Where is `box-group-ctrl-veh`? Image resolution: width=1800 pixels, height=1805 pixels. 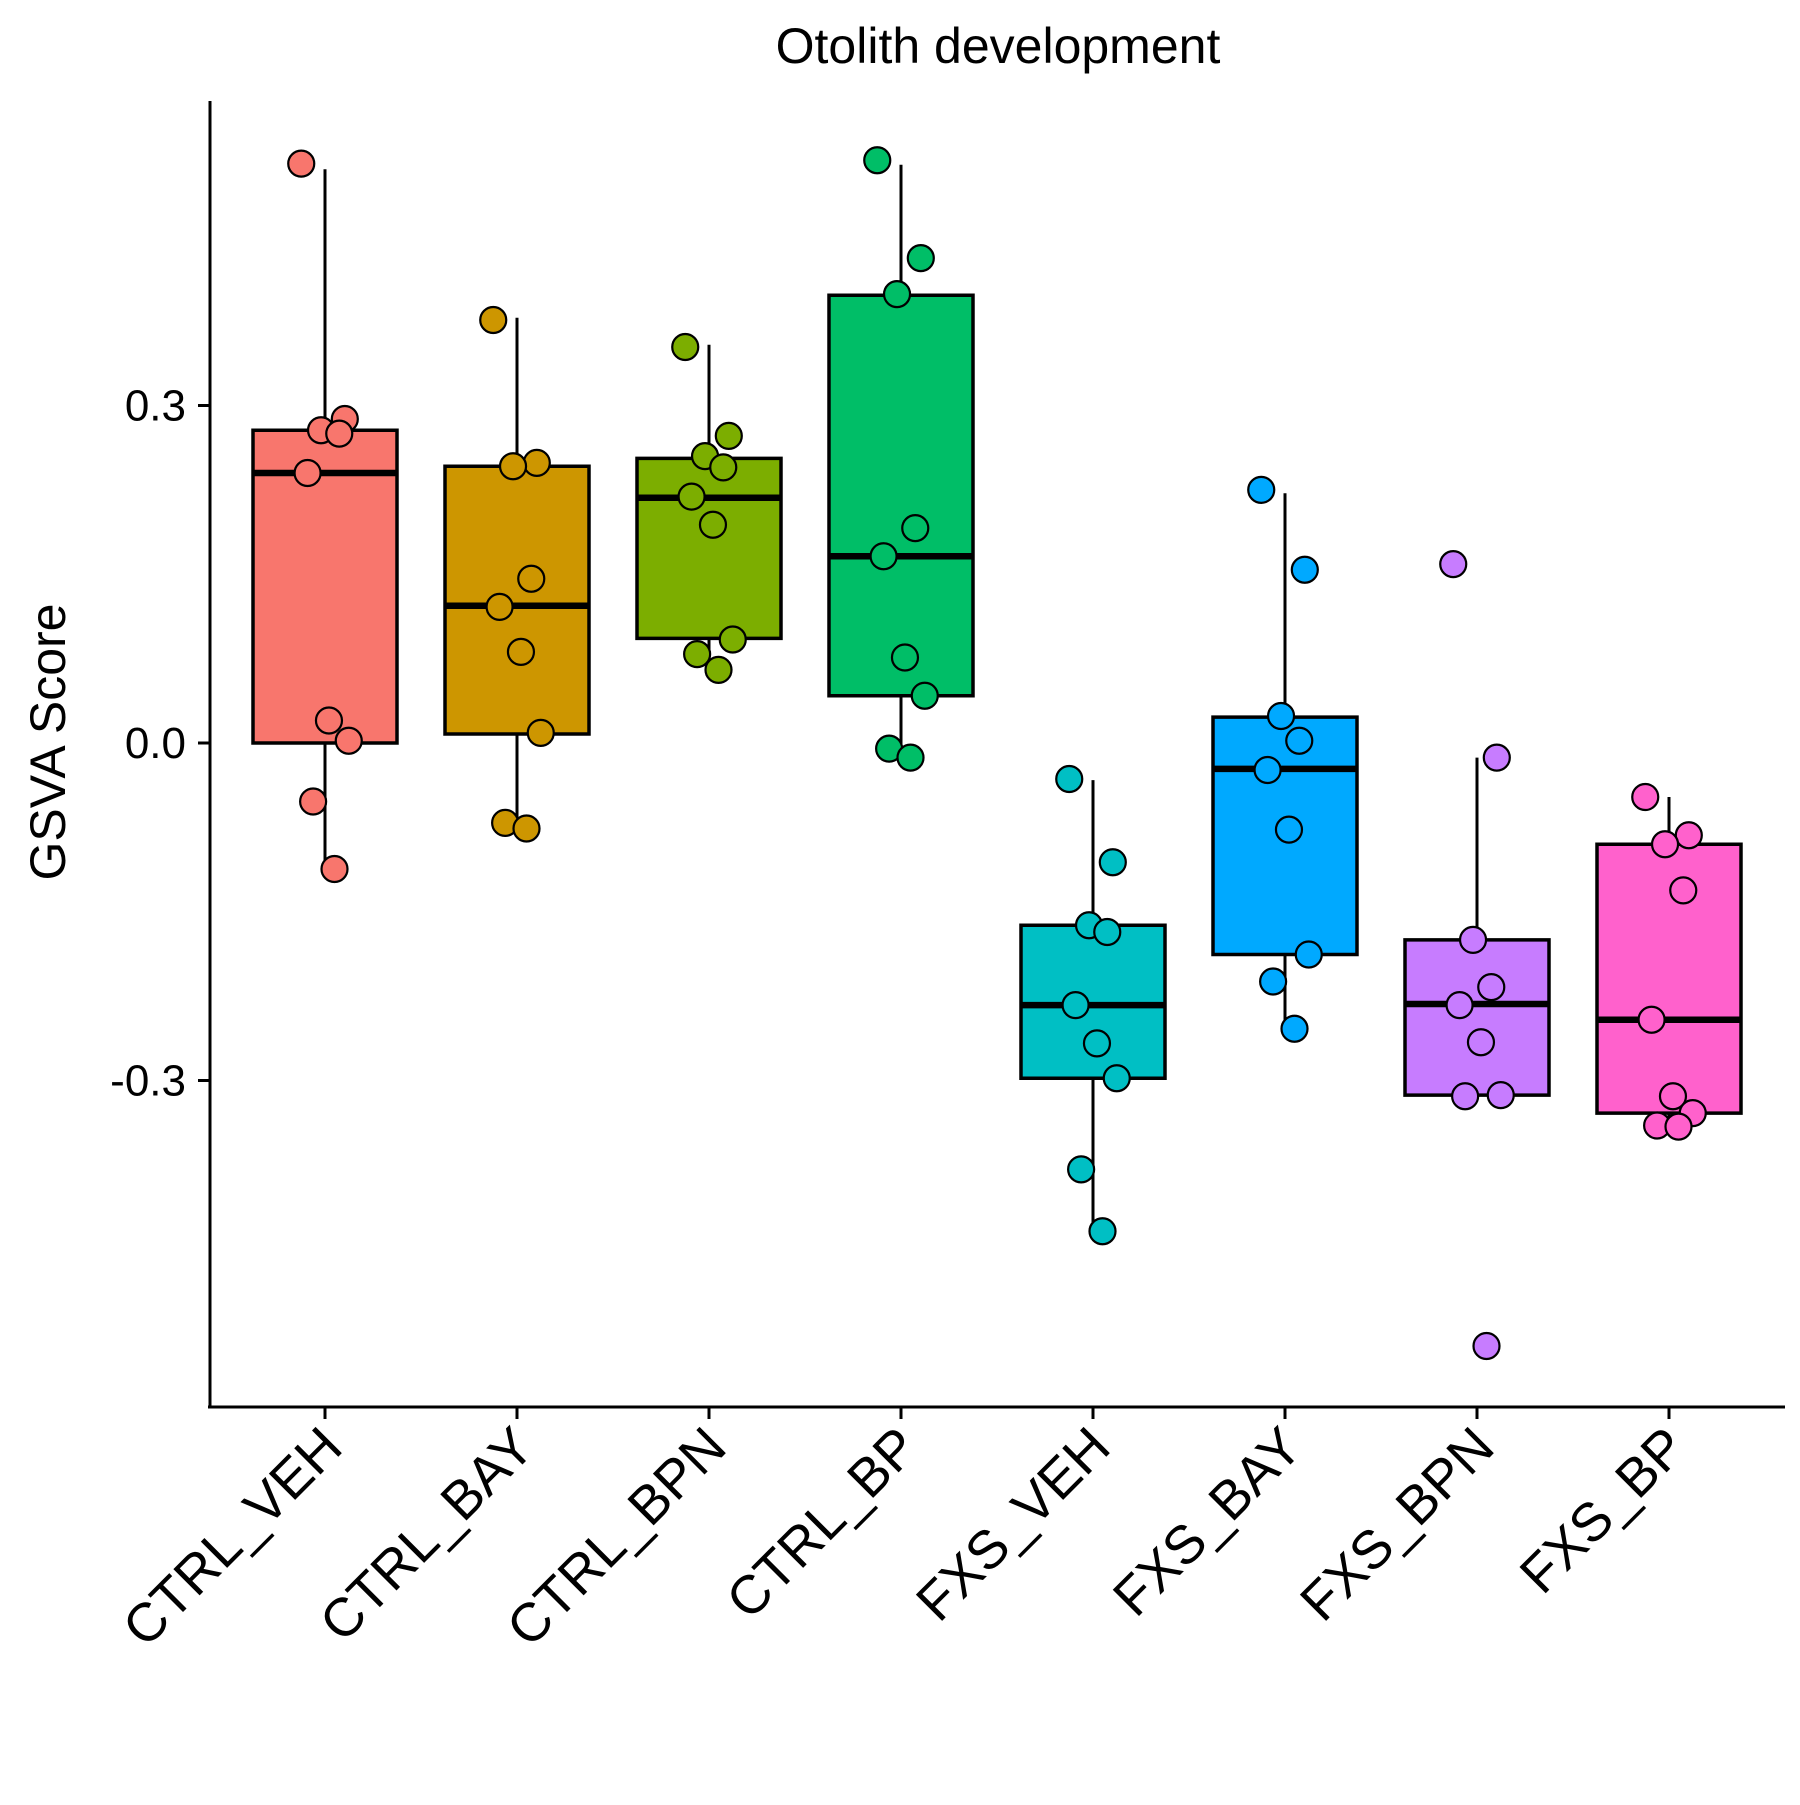 box-group-ctrl-veh is located at coordinates (325, 516).